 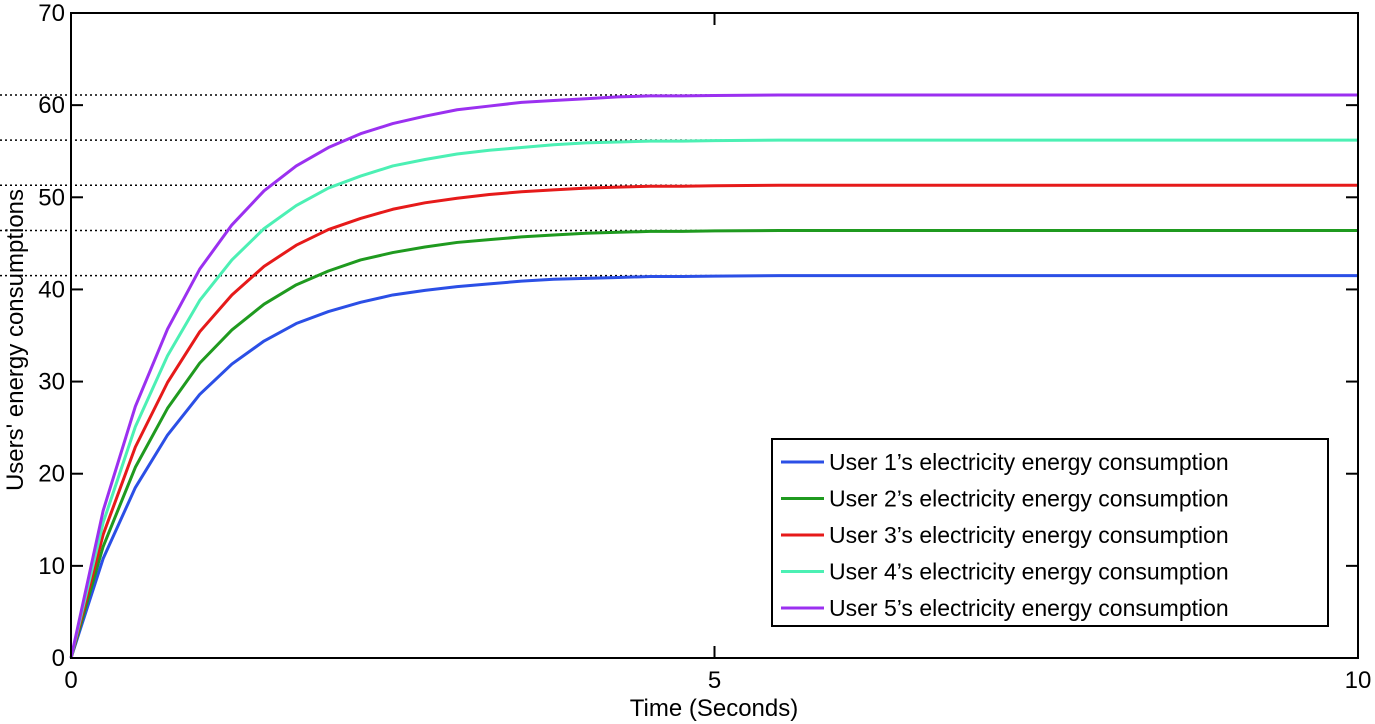 What do you see at coordinates (51, 289) in the screenshot?
I see `y-tick-label: 40` at bounding box center [51, 289].